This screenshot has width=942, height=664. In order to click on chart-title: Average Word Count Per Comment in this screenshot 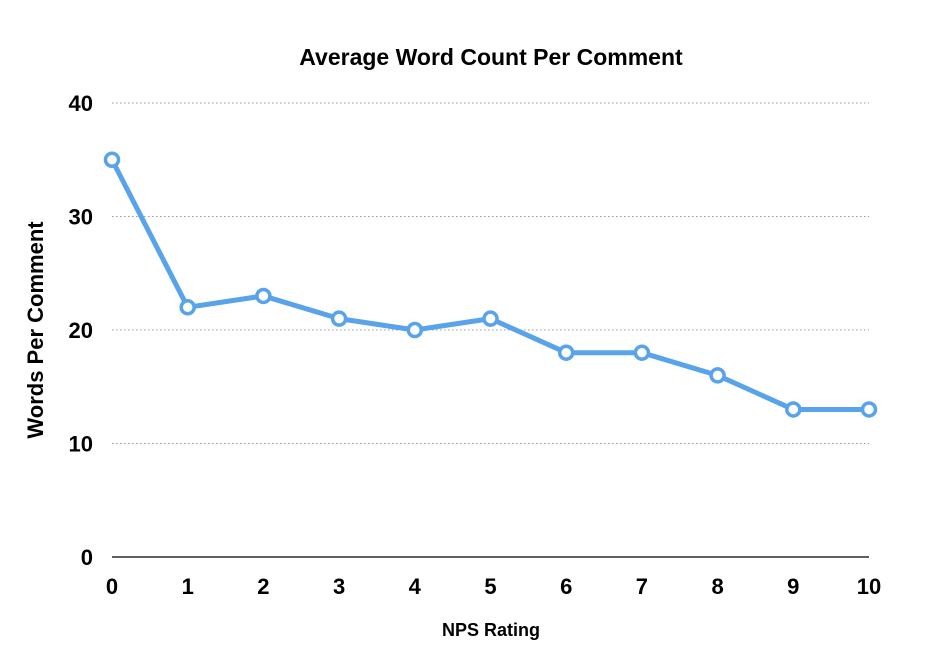, I will do `click(491, 57)`.